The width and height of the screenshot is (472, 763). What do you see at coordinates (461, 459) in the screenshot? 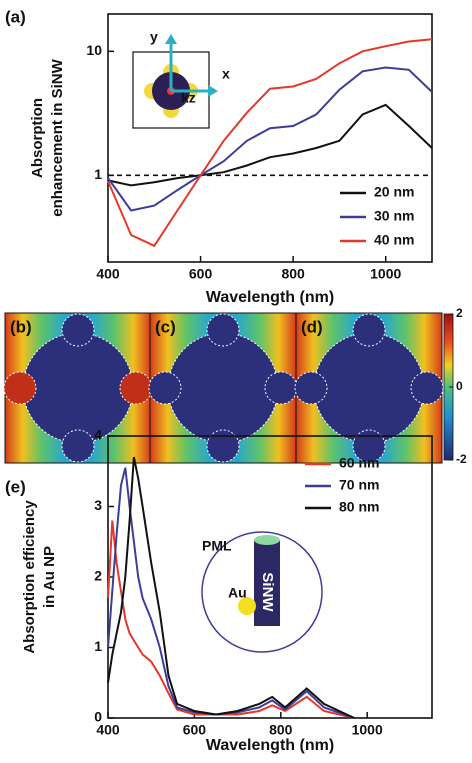
I see `colorbar-tick-label: -2` at bounding box center [461, 459].